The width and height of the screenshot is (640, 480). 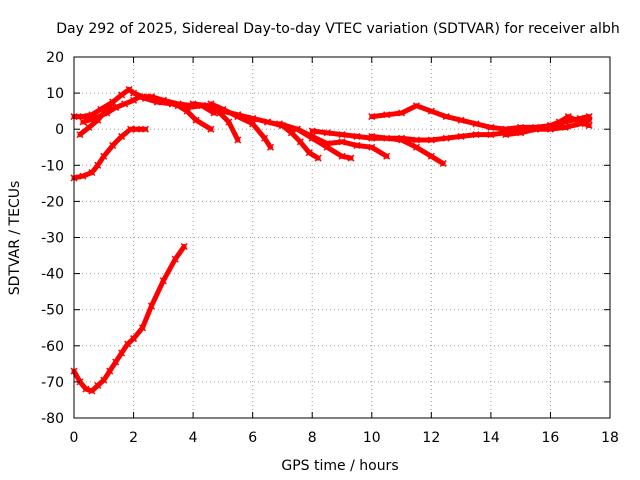 I want to click on x-tick-label: 12, so click(x=431, y=438).